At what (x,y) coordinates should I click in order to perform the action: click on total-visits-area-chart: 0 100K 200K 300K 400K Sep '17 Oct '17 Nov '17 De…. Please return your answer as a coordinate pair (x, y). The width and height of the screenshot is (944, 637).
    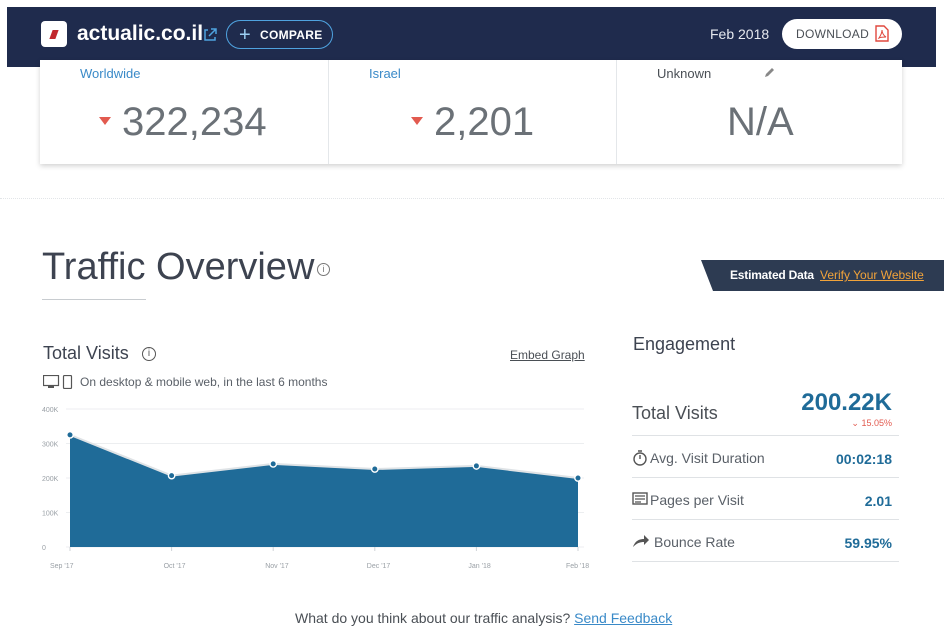
    Looking at the image, I should click on (315, 488).